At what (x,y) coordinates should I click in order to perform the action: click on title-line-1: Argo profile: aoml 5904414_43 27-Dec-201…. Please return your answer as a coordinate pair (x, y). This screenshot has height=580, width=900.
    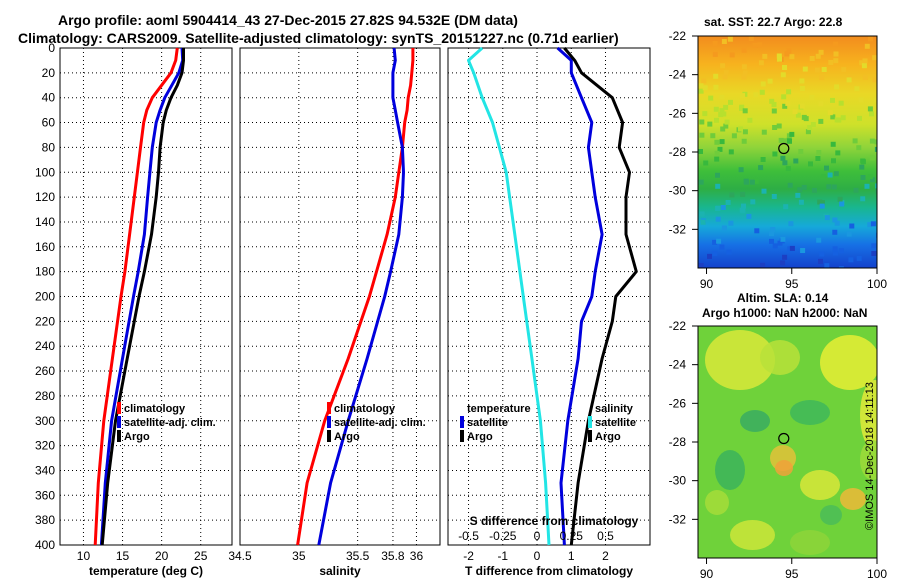
    Looking at the image, I should click on (288, 20).